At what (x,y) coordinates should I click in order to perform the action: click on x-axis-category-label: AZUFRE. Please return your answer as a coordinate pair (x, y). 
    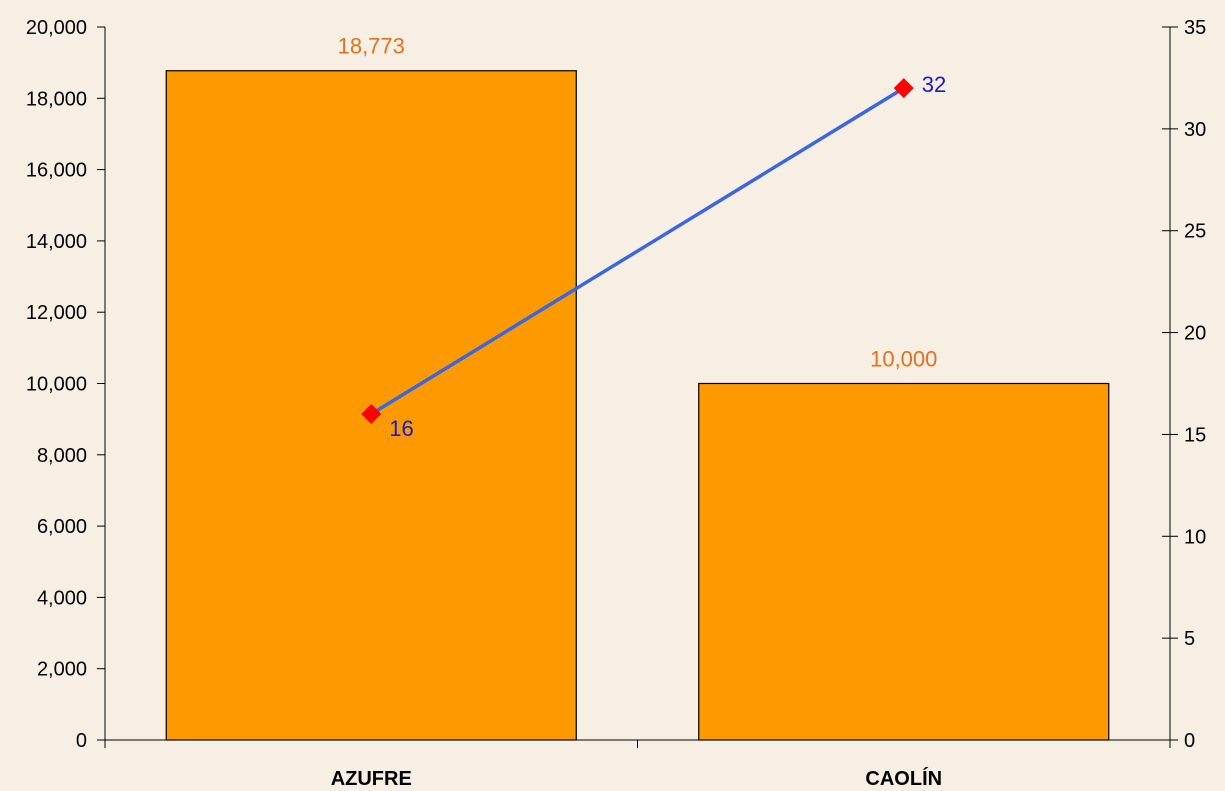
    Looking at the image, I should click on (371, 779).